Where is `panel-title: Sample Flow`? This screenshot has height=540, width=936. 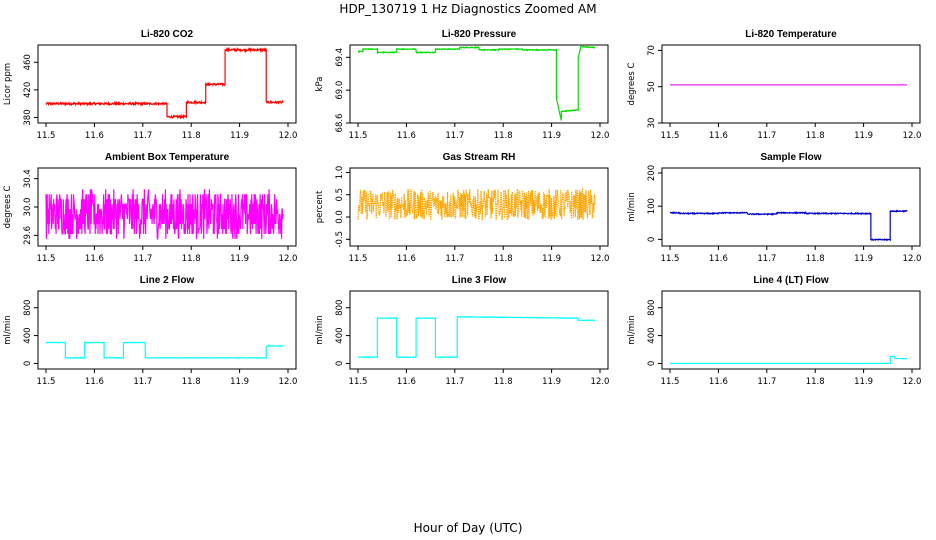
panel-title: Sample Flow is located at coordinates (790, 157).